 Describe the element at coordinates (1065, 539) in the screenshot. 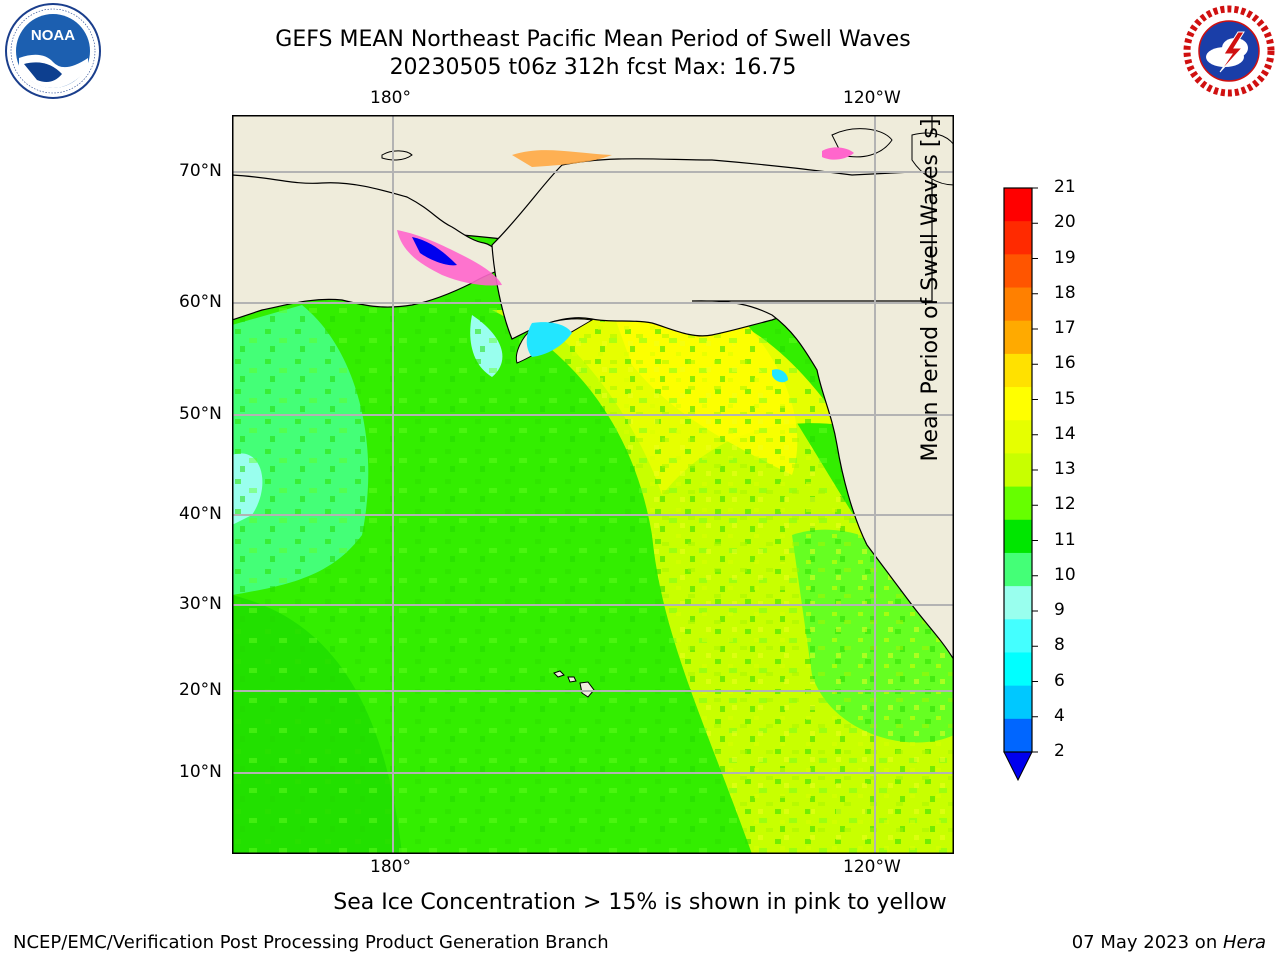

I see `colorbar-tick-label: 11` at that location.